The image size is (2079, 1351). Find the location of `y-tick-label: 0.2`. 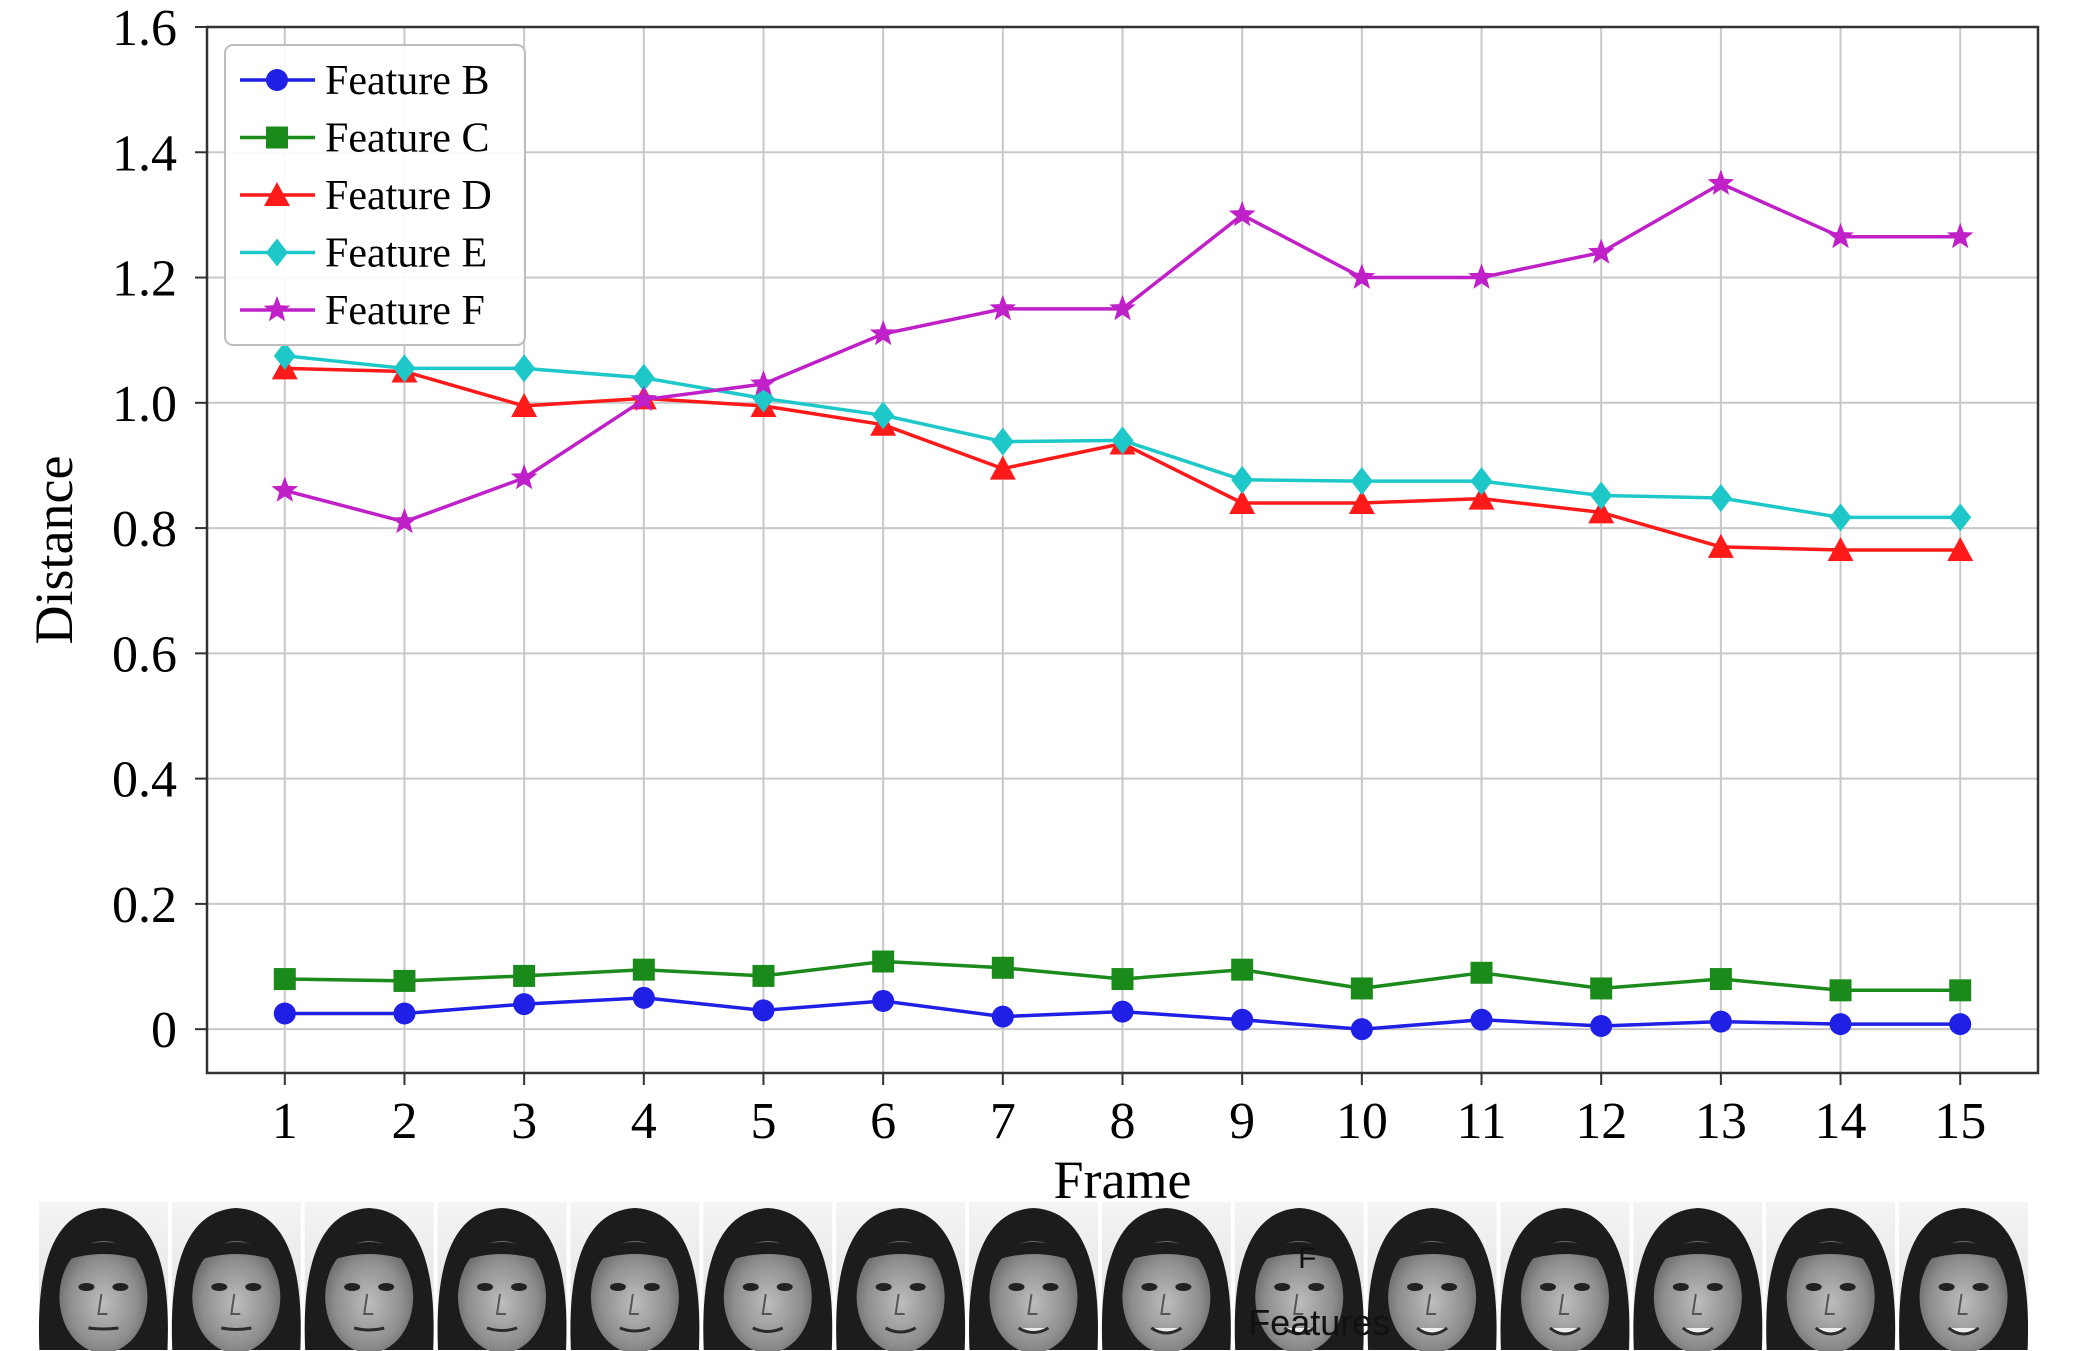

y-tick-label: 0.2 is located at coordinates (144, 905).